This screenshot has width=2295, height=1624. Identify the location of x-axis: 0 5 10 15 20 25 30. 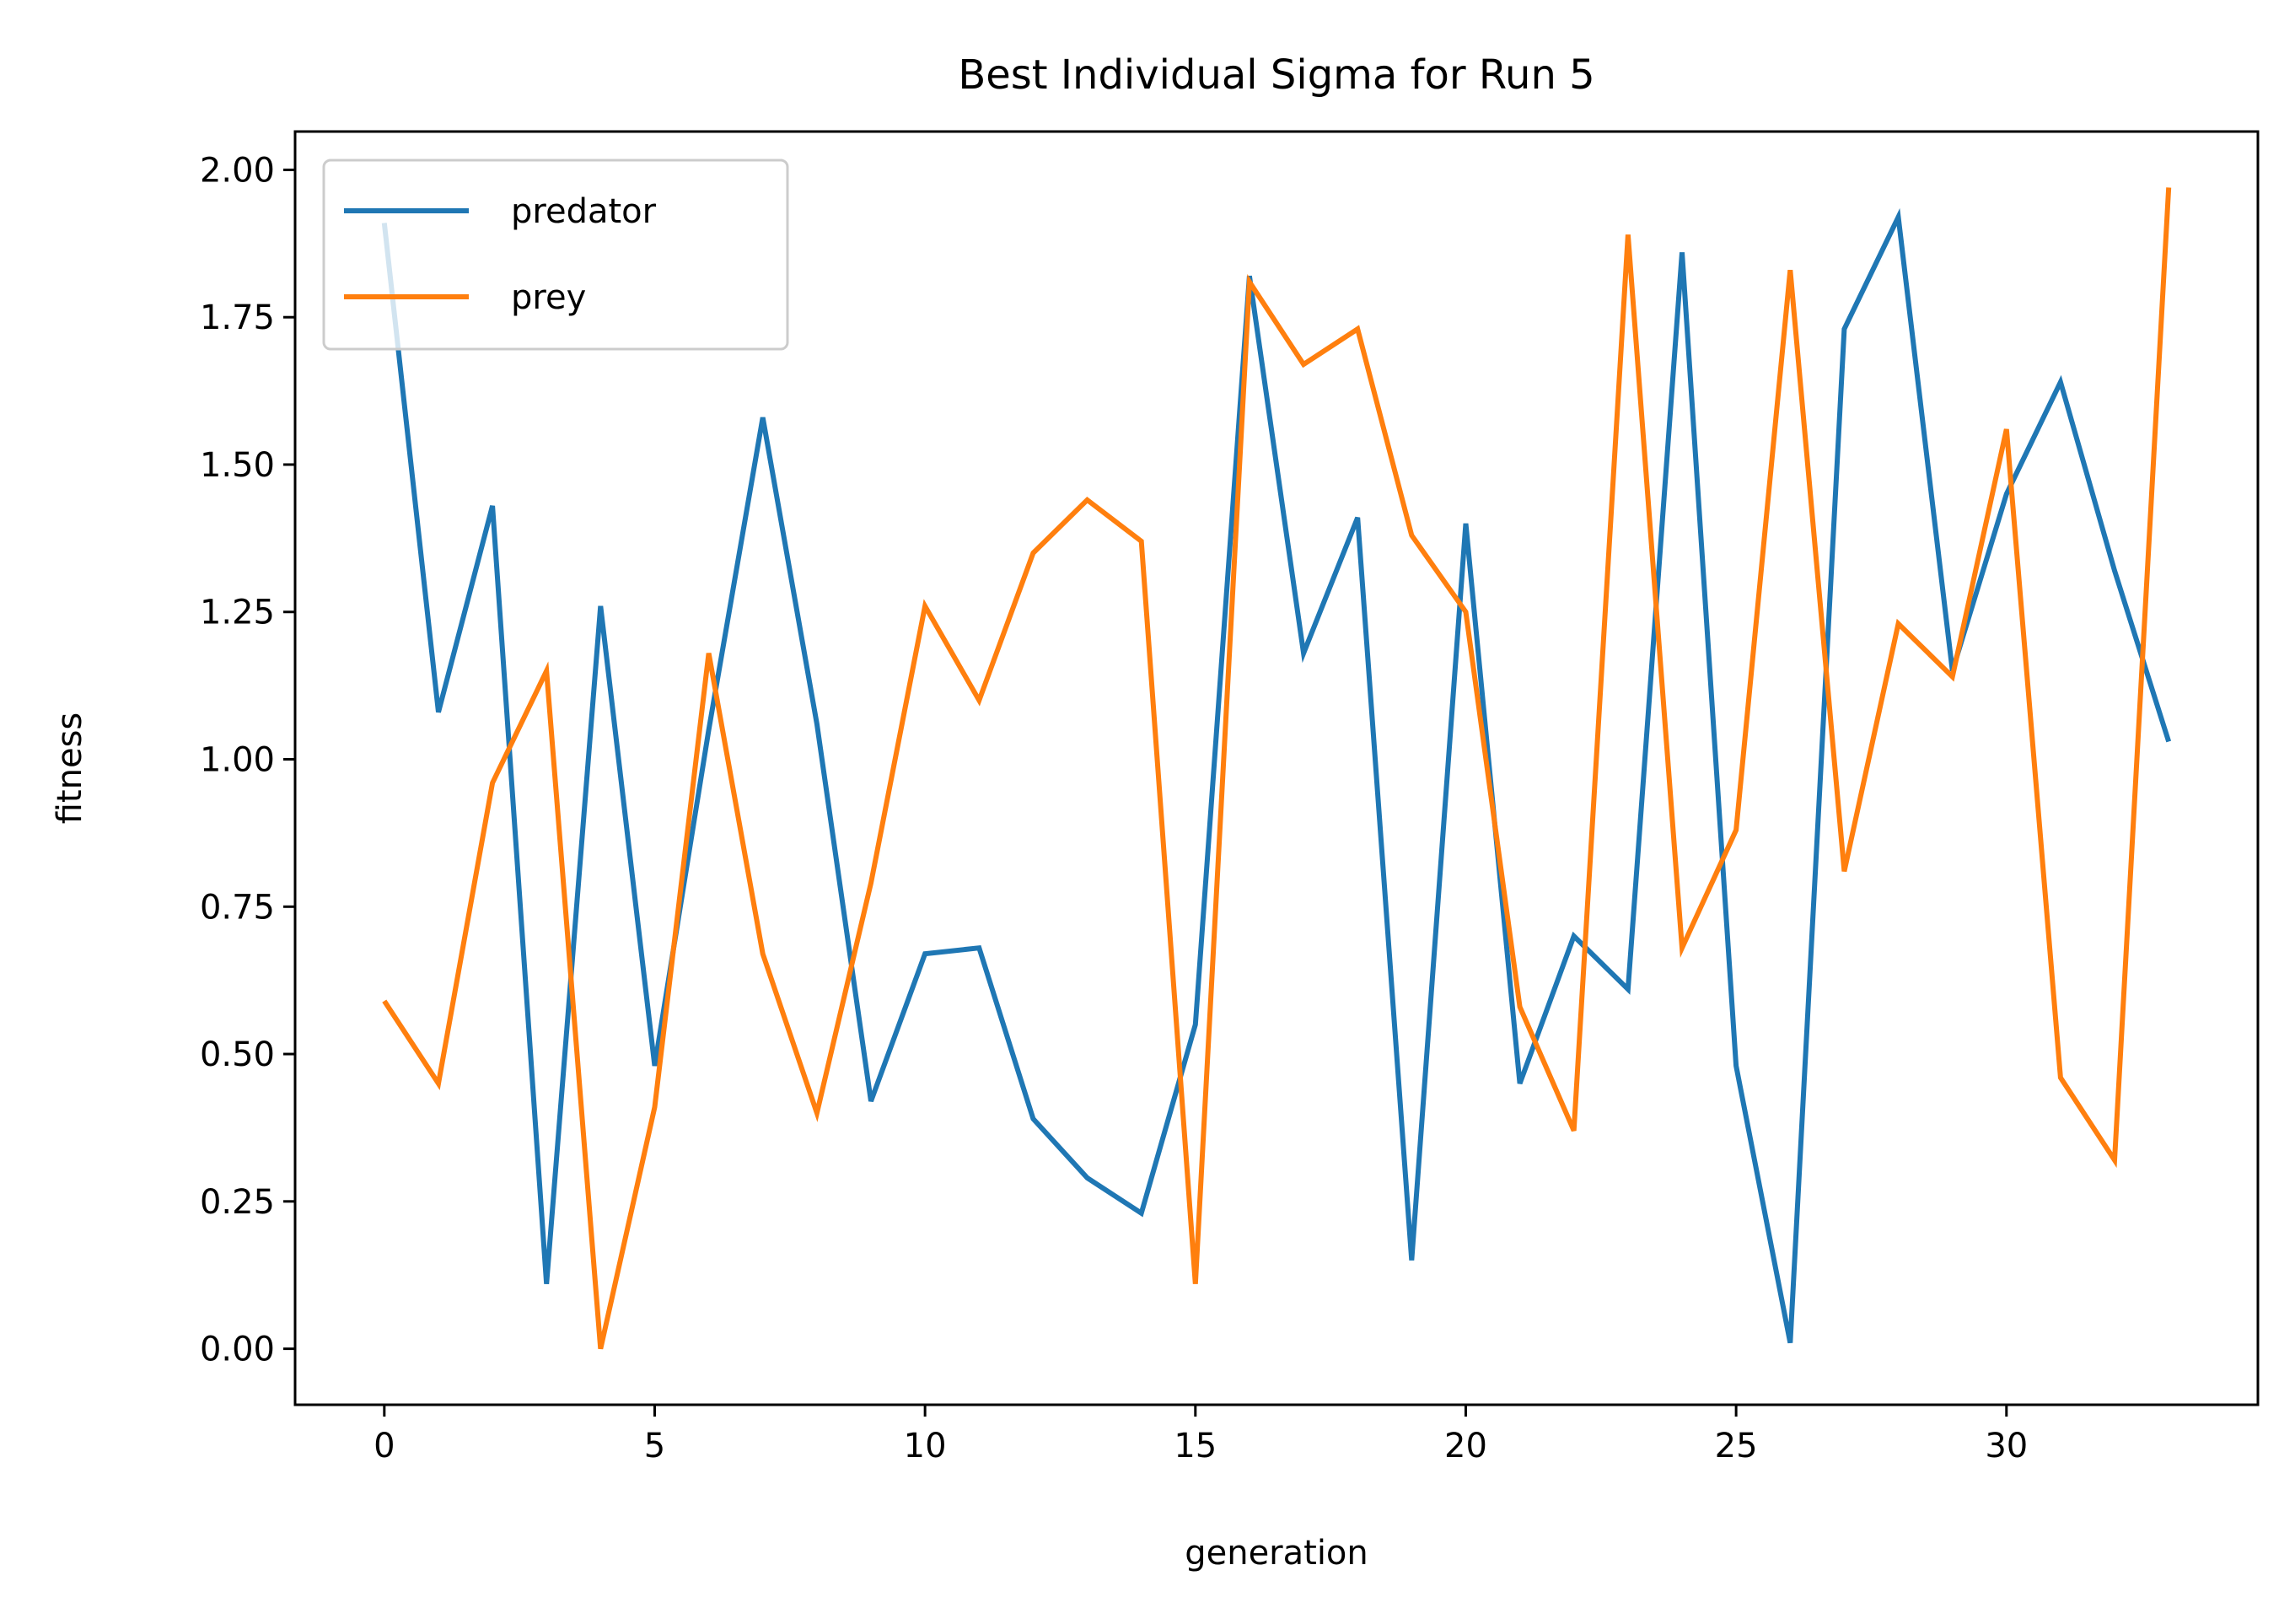
(1201, 1435).